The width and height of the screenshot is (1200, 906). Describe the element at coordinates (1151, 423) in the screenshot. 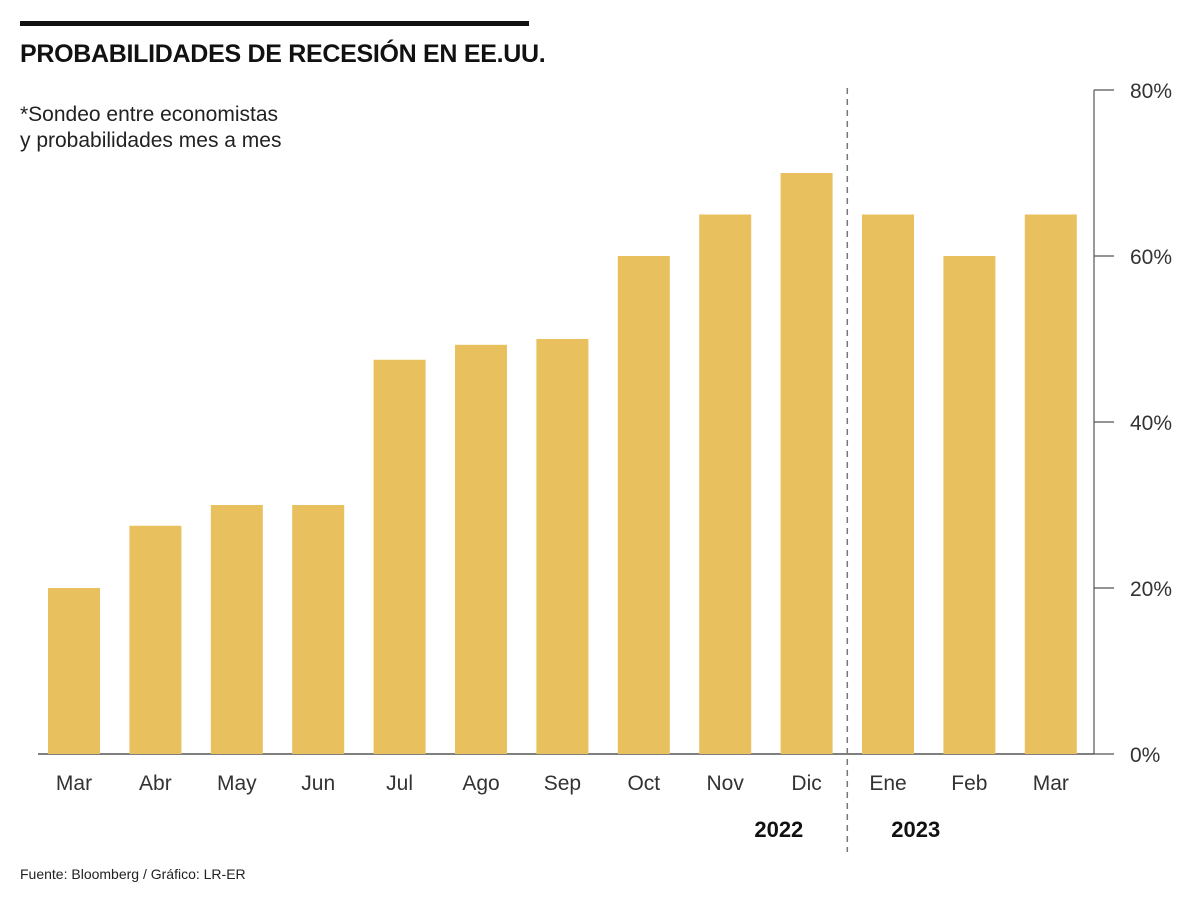

I see `y-tick-label: 40%` at that location.